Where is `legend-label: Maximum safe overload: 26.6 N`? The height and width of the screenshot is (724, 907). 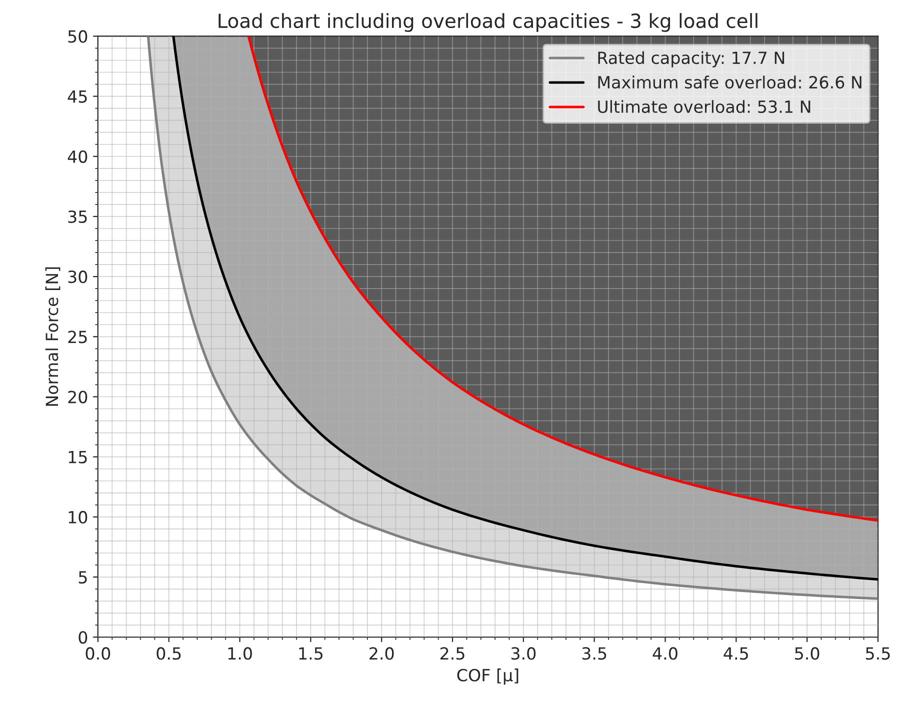 legend-label: Maximum safe overload: 26.6 N is located at coordinates (730, 82).